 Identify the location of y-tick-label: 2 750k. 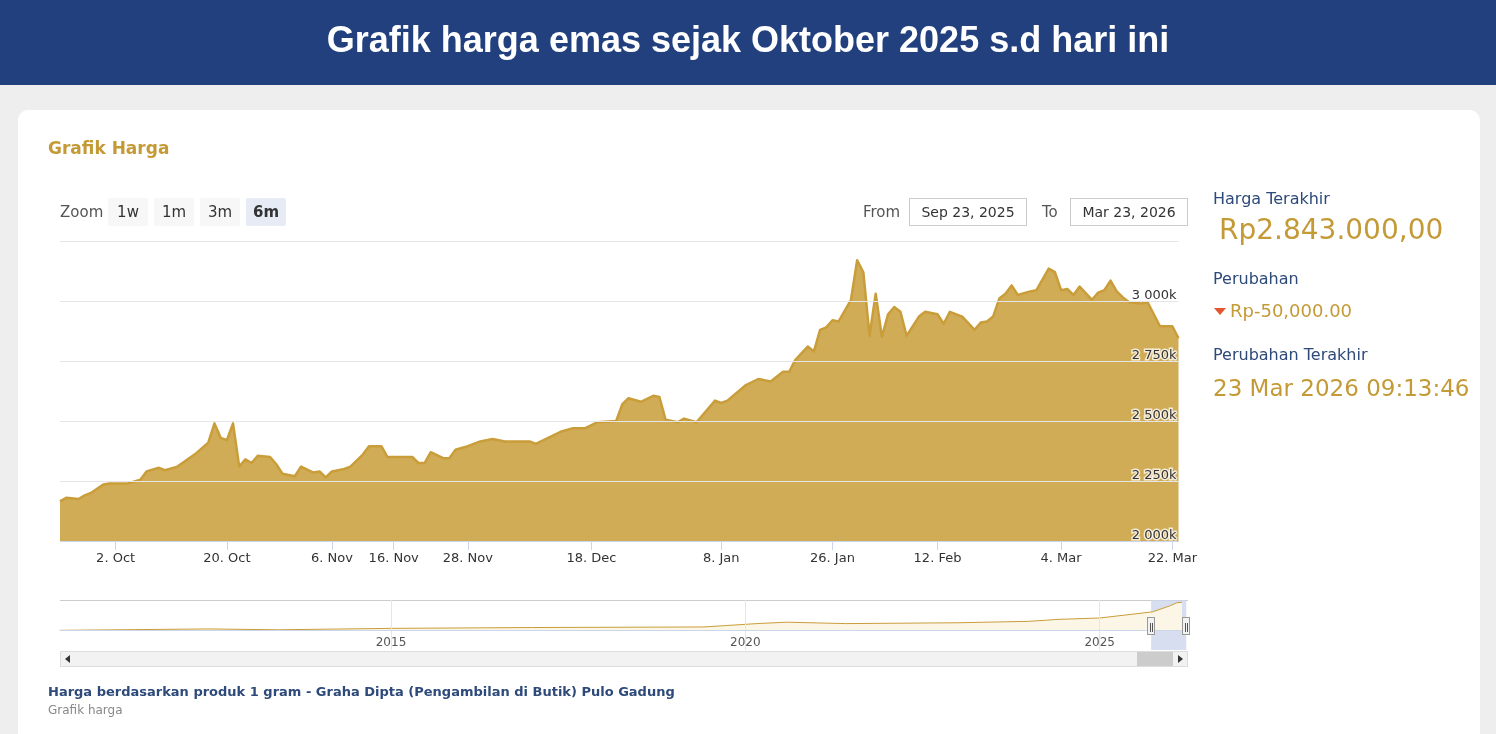
(1154, 354).